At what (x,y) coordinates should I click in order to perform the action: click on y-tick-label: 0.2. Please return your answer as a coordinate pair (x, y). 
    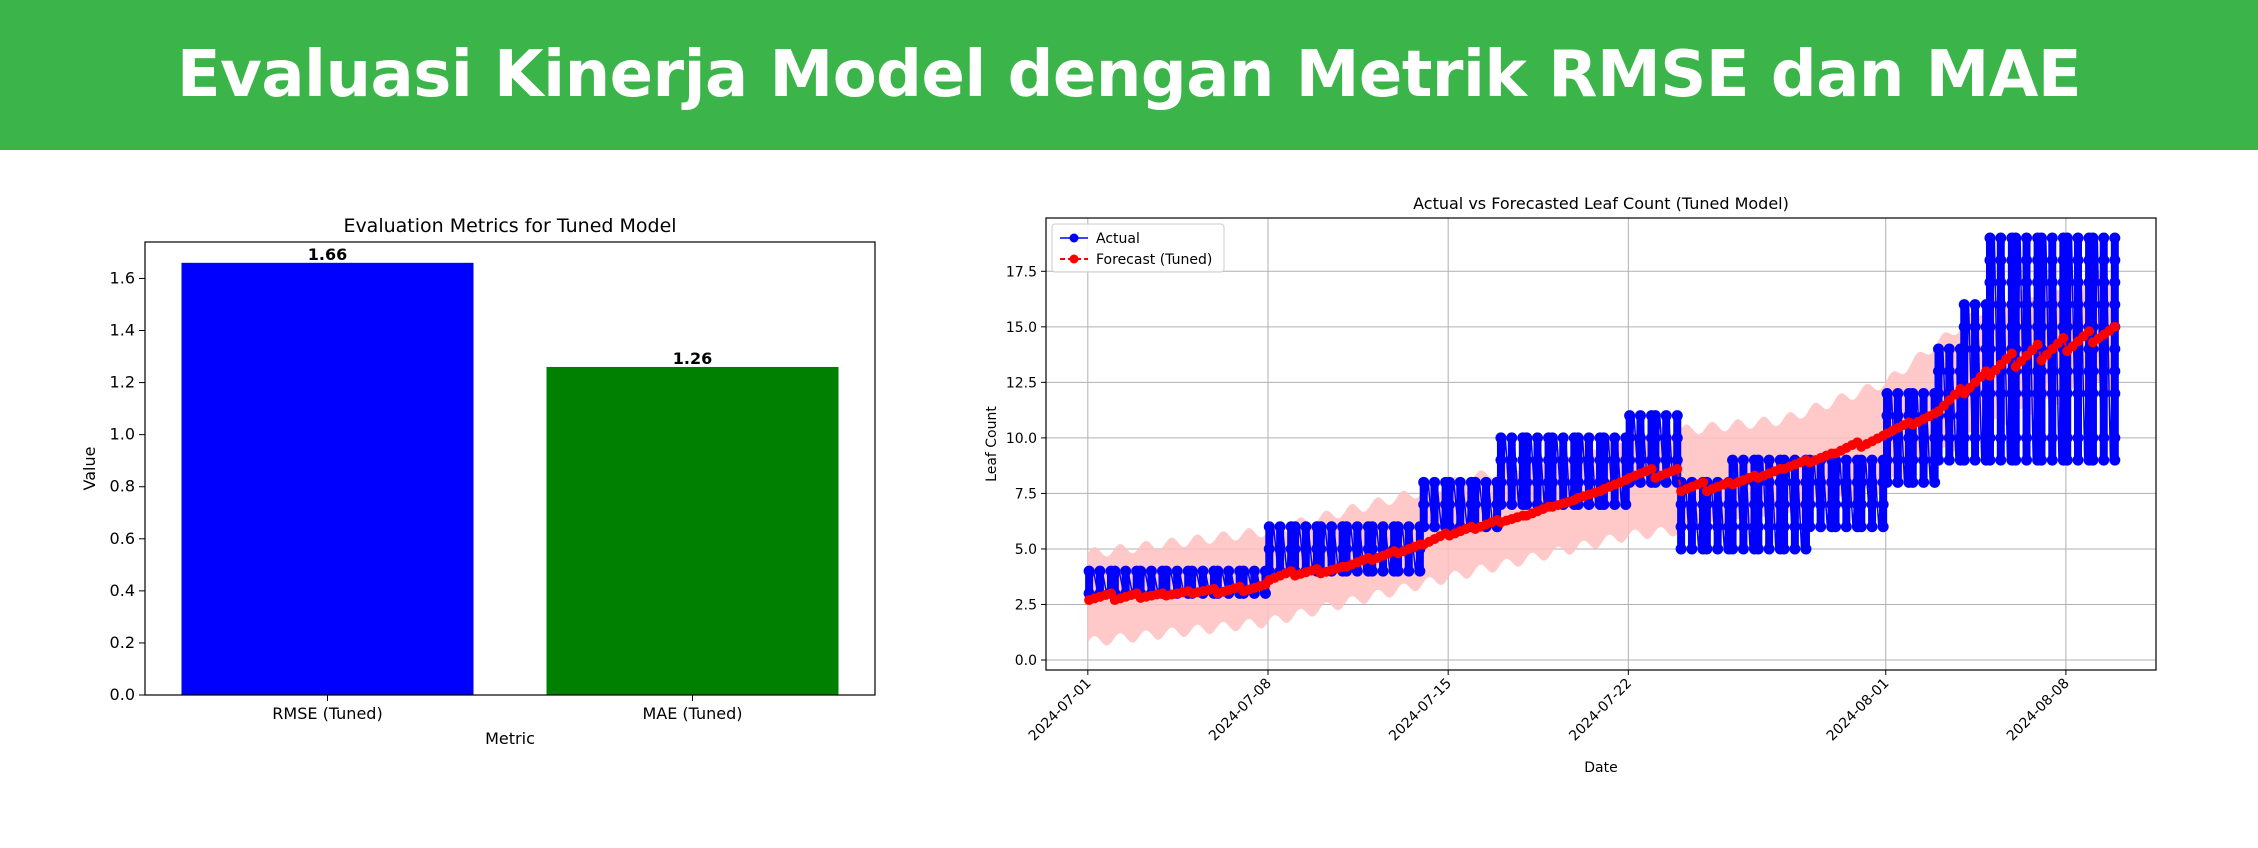
    Looking at the image, I should click on (122, 642).